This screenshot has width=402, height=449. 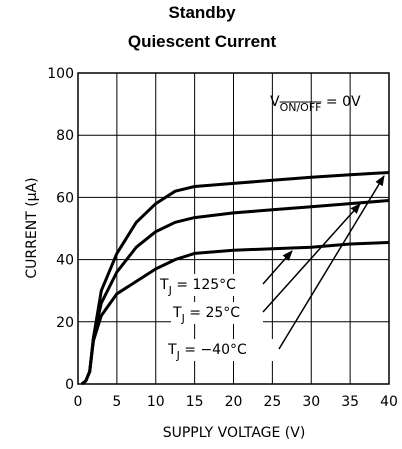 I want to click on annotation: TJ = 125°C, so click(x=197, y=287).